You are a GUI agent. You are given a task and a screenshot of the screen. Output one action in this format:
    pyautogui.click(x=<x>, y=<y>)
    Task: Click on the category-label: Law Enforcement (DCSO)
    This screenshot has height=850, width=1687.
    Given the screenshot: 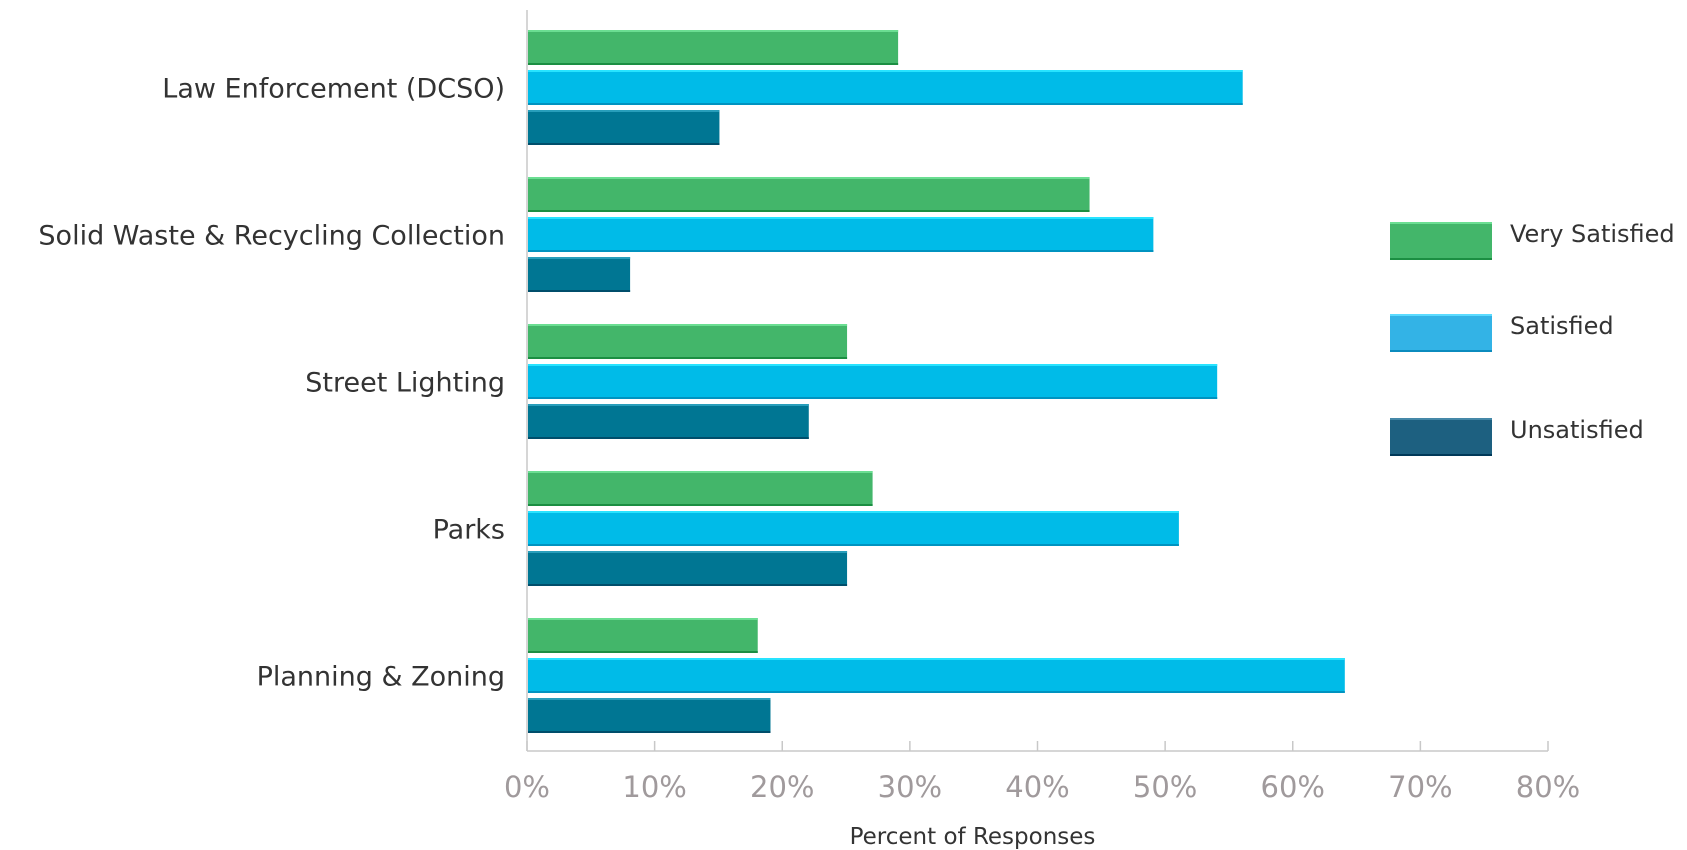 What is the action you would take?
    pyautogui.click(x=333, y=89)
    